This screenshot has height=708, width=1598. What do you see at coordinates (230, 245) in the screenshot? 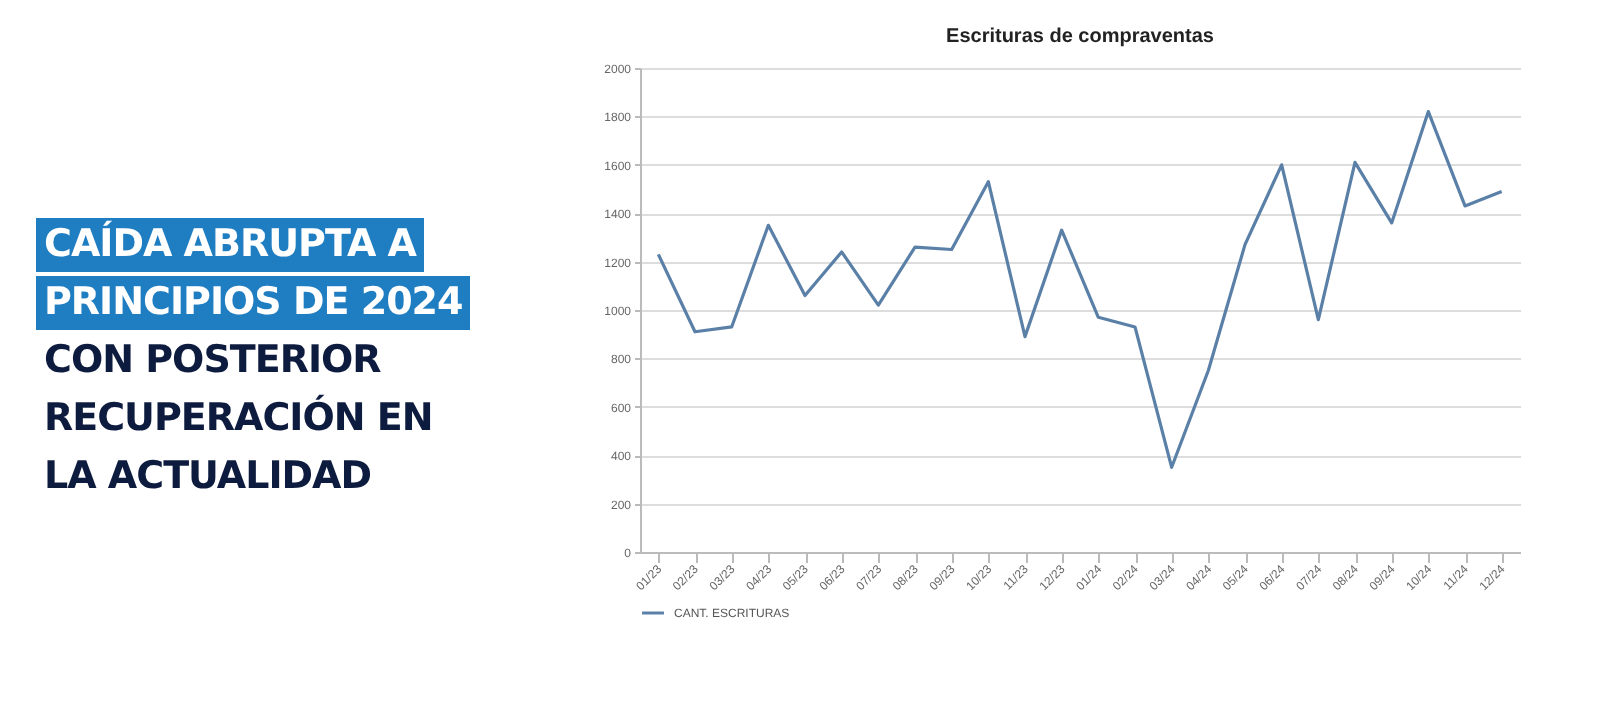
I see `text: CAÍDA ABRUPTA A` at bounding box center [230, 245].